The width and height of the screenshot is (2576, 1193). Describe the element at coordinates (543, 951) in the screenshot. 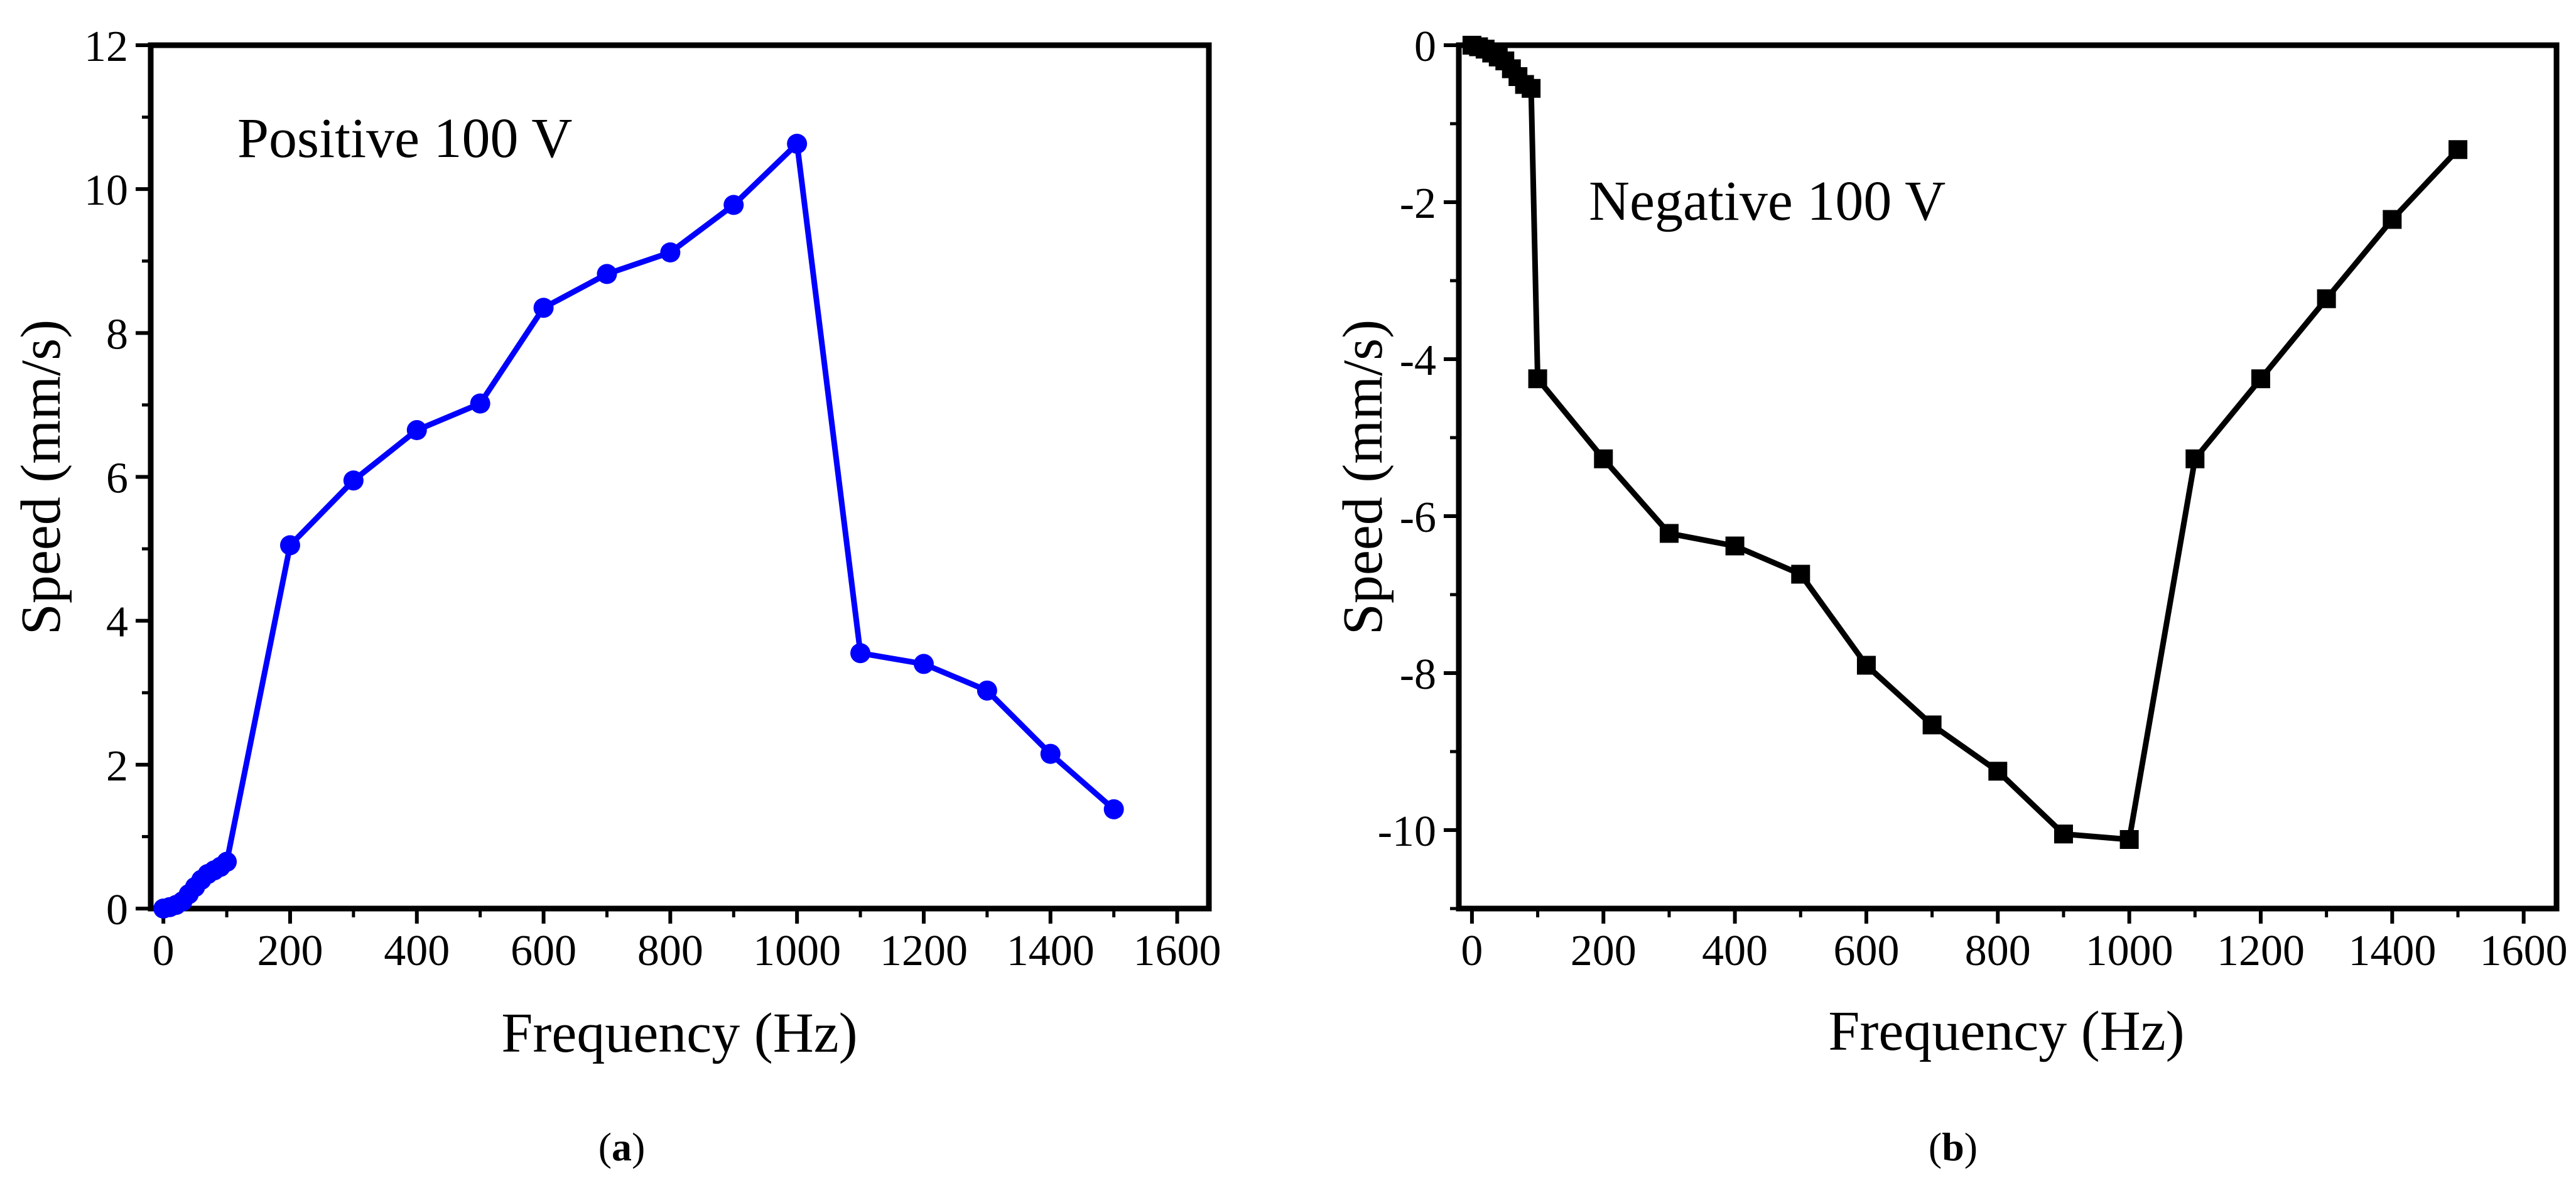

I see `panel-a-xtick-label: 600` at that location.